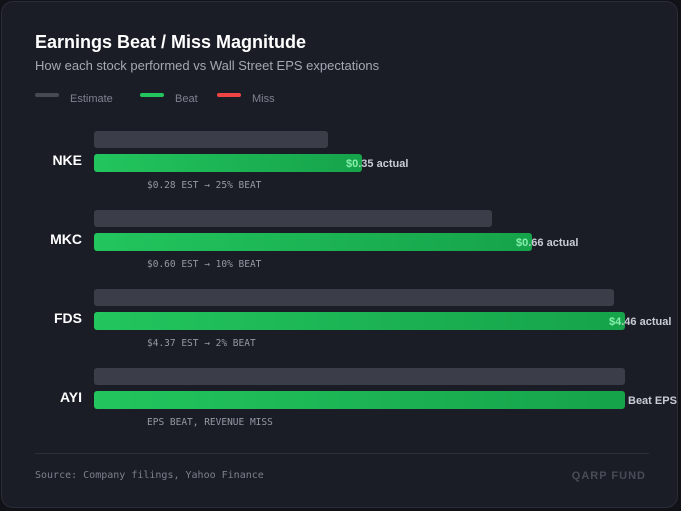 The image size is (681, 511). What do you see at coordinates (342, 453) in the screenshot?
I see `footer-divider` at bounding box center [342, 453].